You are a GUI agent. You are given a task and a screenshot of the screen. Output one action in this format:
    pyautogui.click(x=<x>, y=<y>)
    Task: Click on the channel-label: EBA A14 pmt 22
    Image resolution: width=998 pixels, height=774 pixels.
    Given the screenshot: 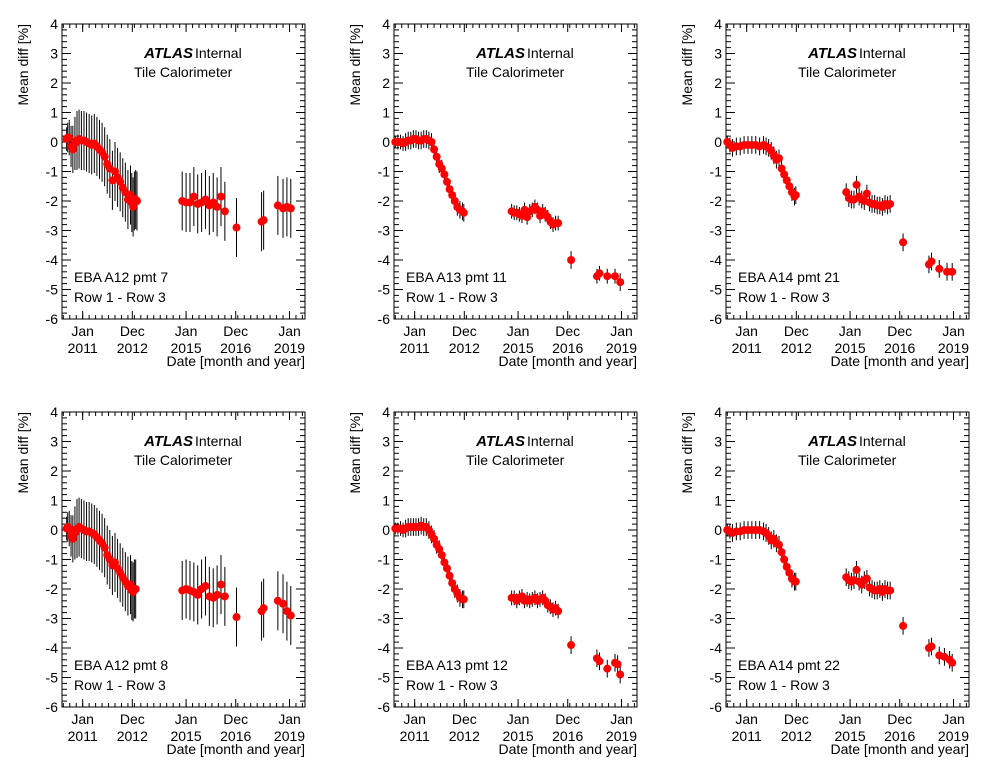 What is the action you would take?
    pyautogui.click(x=789, y=665)
    